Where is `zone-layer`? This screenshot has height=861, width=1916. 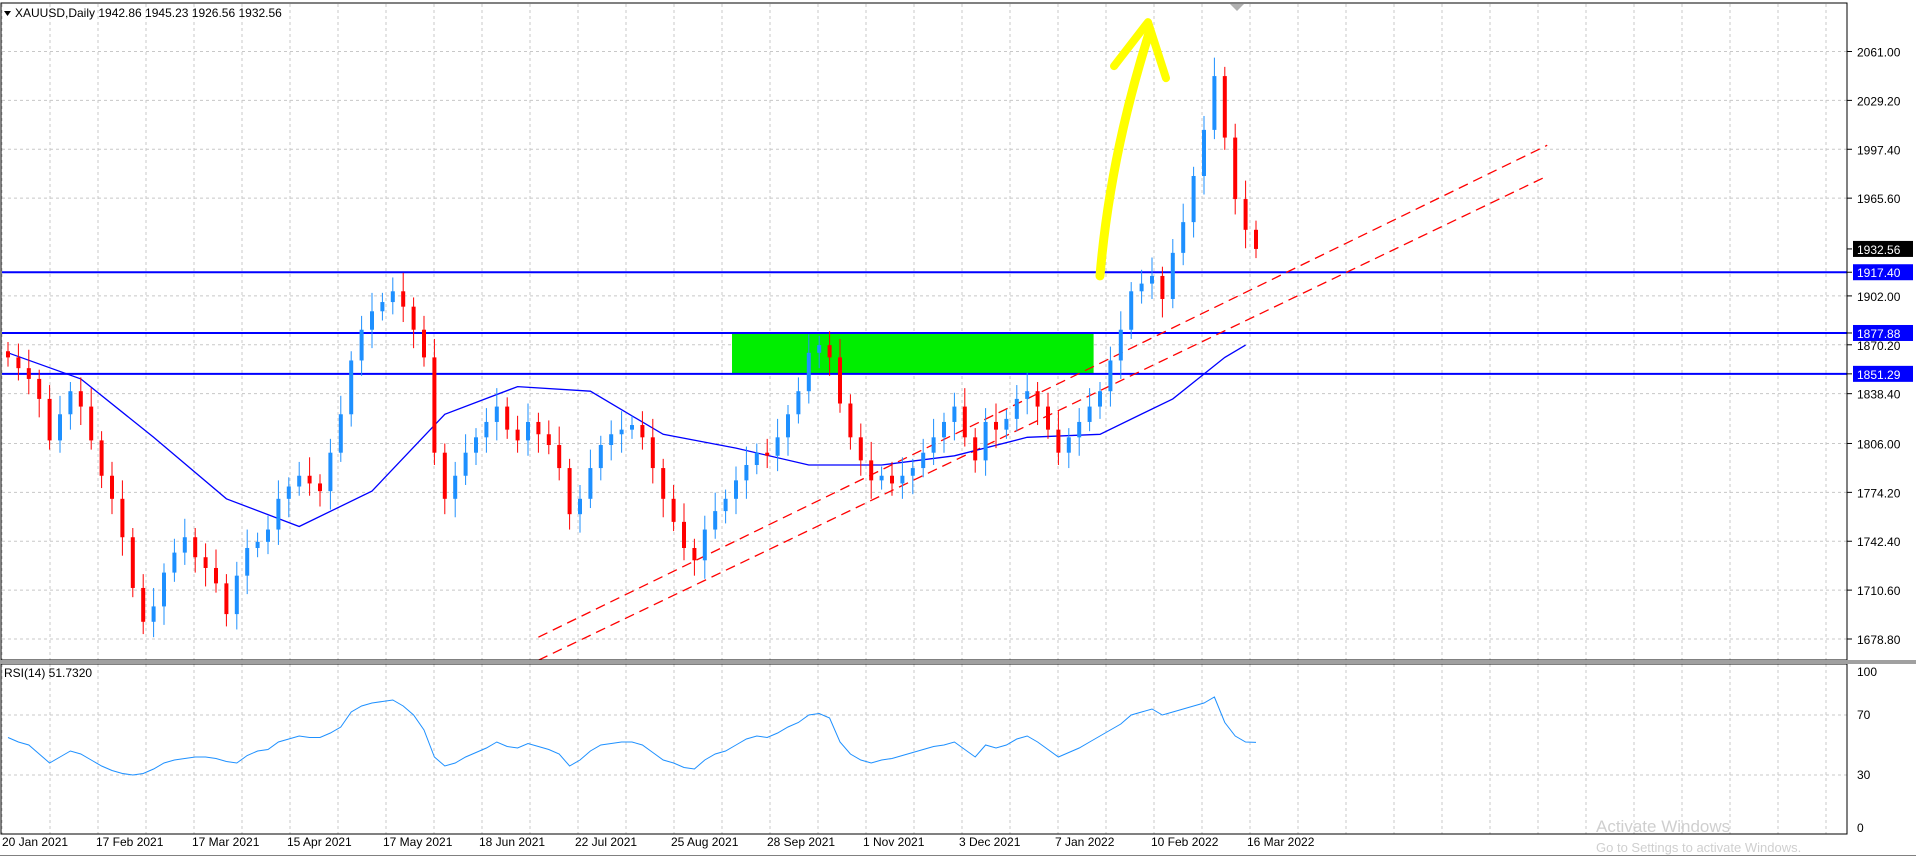 zone-layer is located at coordinates (913, 353).